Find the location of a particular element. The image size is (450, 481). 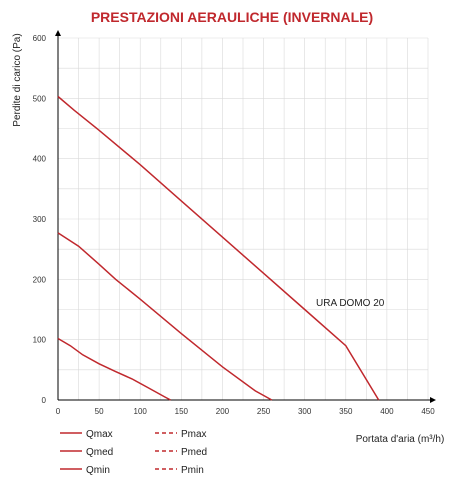

x-tick-label: 450 is located at coordinates (428, 411).